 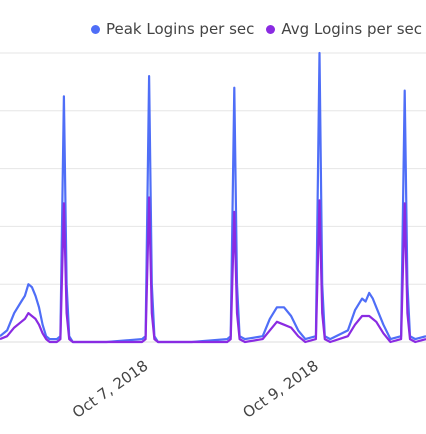 What do you see at coordinates (195, 389) in the screenshot?
I see `x-axis-ticks: Oct 7, 2018 Oct 9, 2018` at bounding box center [195, 389].